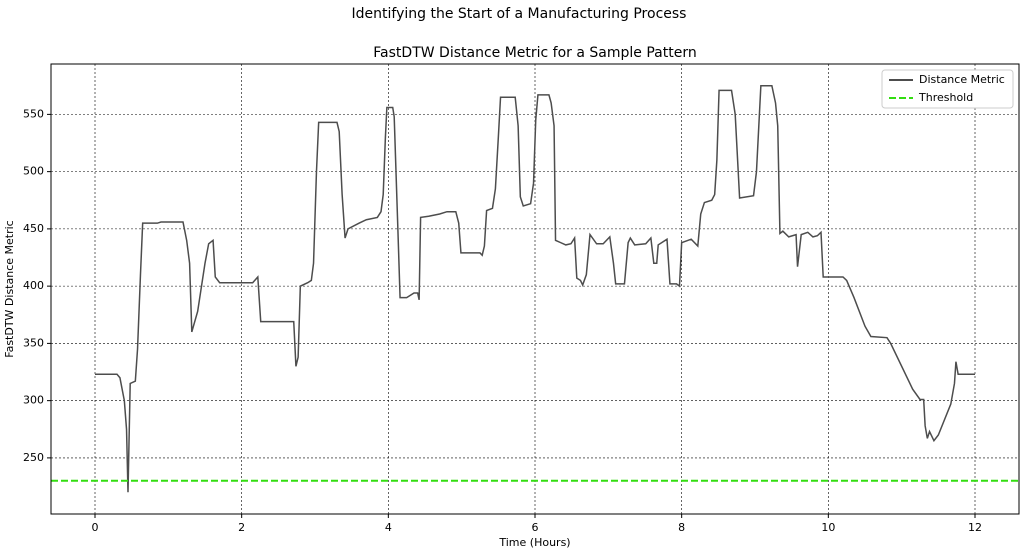  I want to click on legend-label: Threshold, so click(945, 97).